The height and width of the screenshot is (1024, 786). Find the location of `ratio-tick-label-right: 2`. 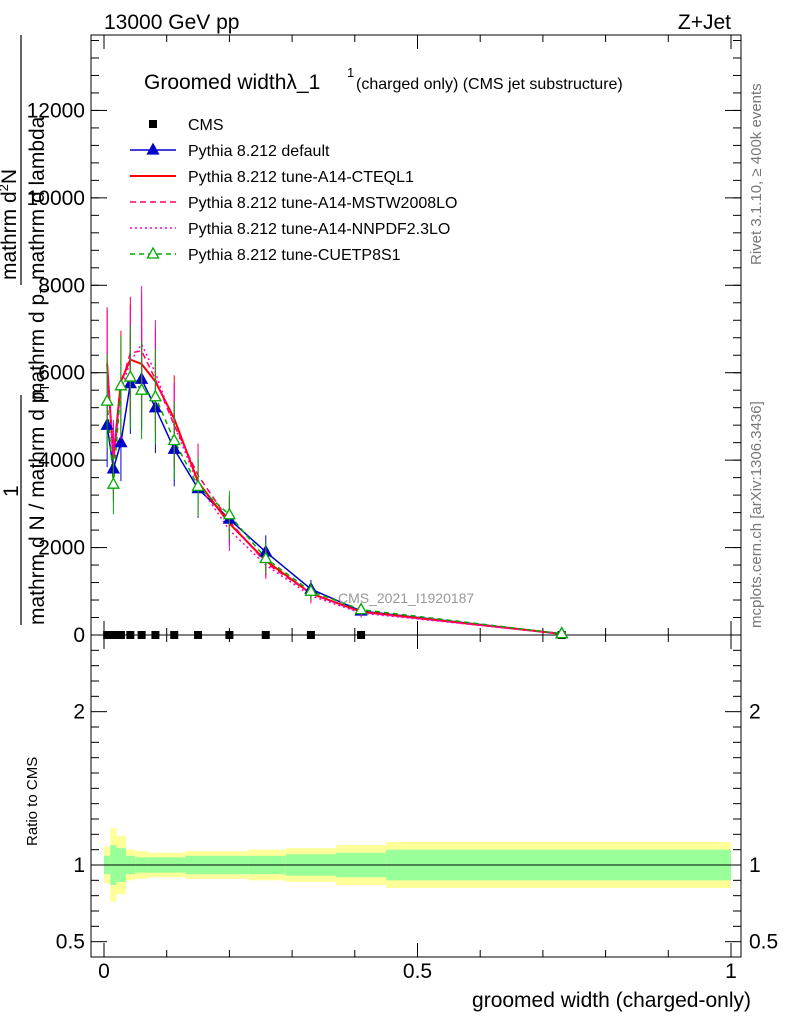

ratio-tick-label-right: 2 is located at coordinates (755, 712).